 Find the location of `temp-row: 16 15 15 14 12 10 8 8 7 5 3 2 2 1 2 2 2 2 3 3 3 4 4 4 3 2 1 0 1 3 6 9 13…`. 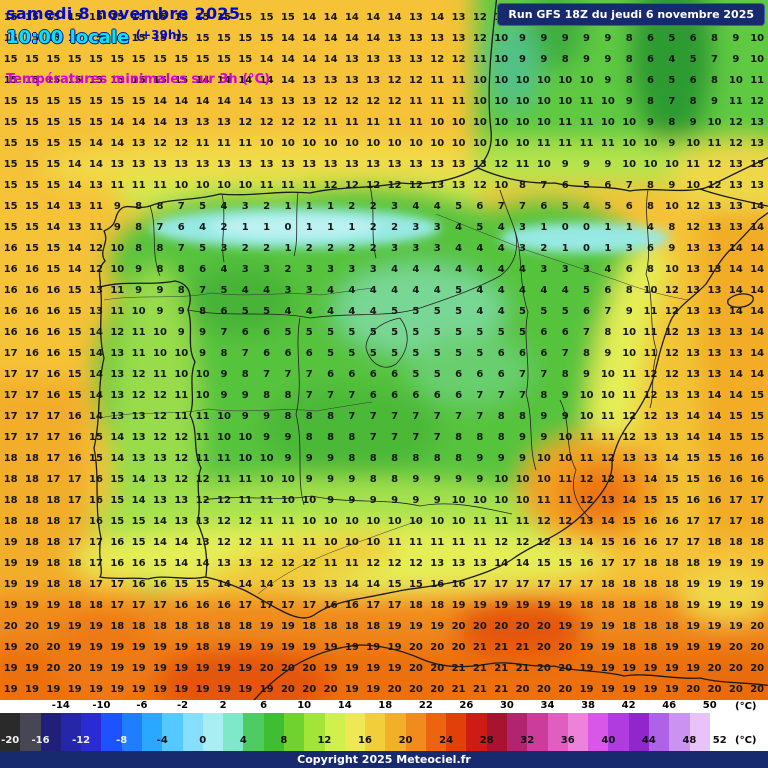

temp-row: 16 15 15 14 12 10 8 8 7 5 3 2 2 1 2 2 2 2 3 3 3 4 4 4 3 2 1 0 1 3 6 9 13… is located at coordinates (384, 248).